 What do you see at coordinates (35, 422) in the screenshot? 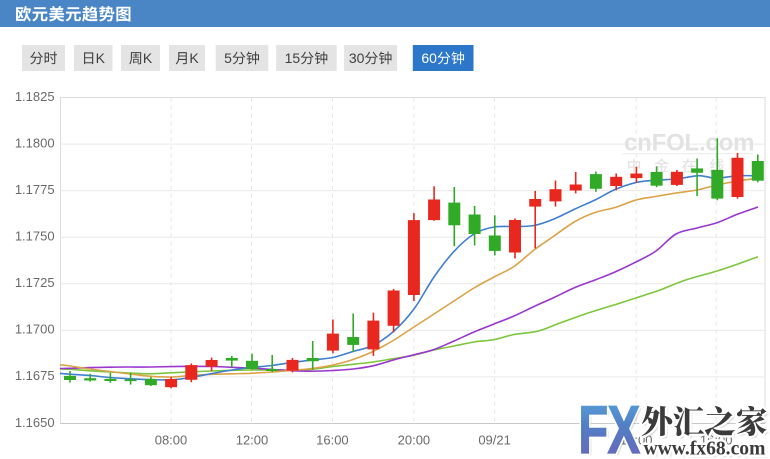
I see `svg-text: 1.1650` at bounding box center [35, 422].